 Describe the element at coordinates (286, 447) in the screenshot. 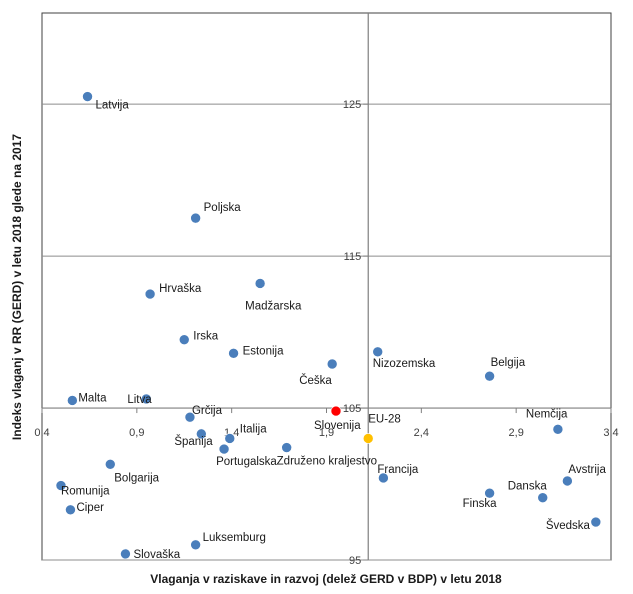

I see `point-zdruzeno-kraljestvo` at that location.